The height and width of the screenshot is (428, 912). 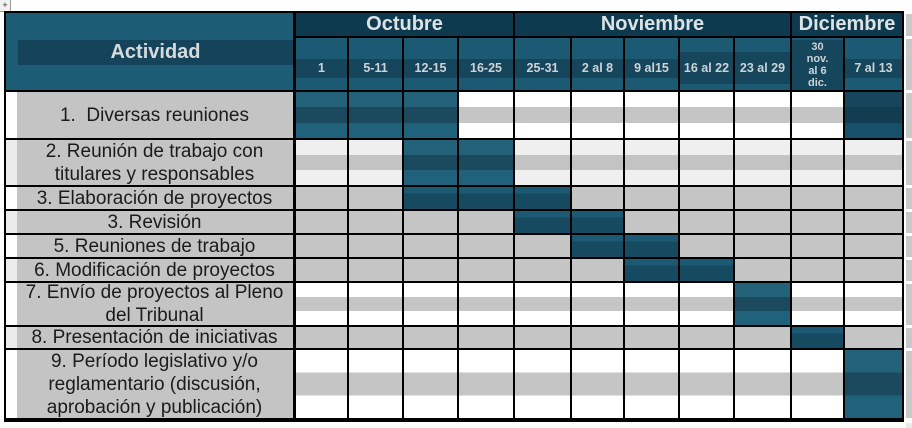 I want to click on gantt-cell-r1-w3, so click(x=431, y=116).